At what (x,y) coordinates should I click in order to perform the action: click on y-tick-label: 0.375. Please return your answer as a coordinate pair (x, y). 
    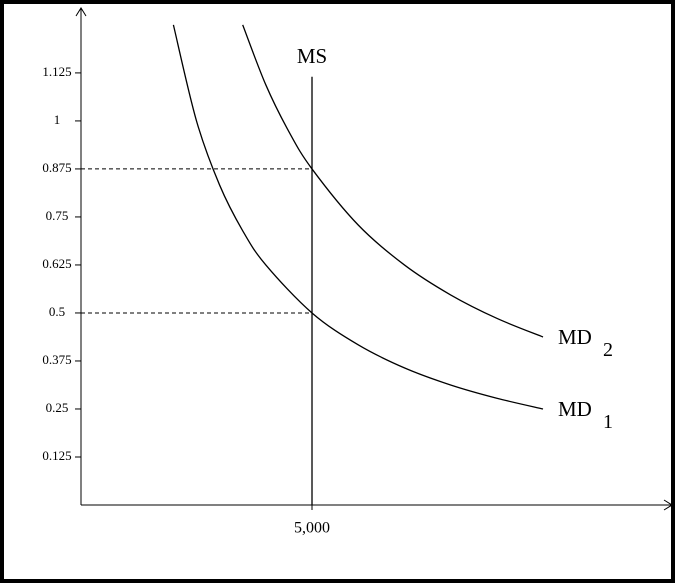
    Looking at the image, I should click on (56, 359).